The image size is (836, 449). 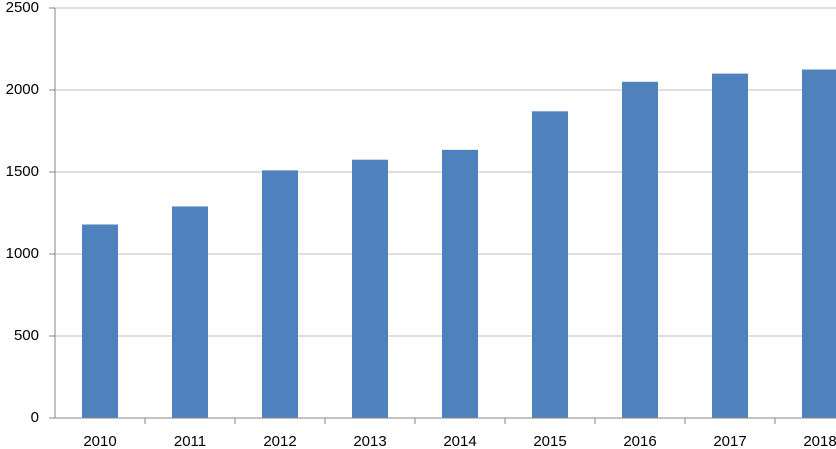 What do you see at coordinates (639, 441) in the screenshot?
I see `x-tick-label: 2016` at bounding box center [639, 441].